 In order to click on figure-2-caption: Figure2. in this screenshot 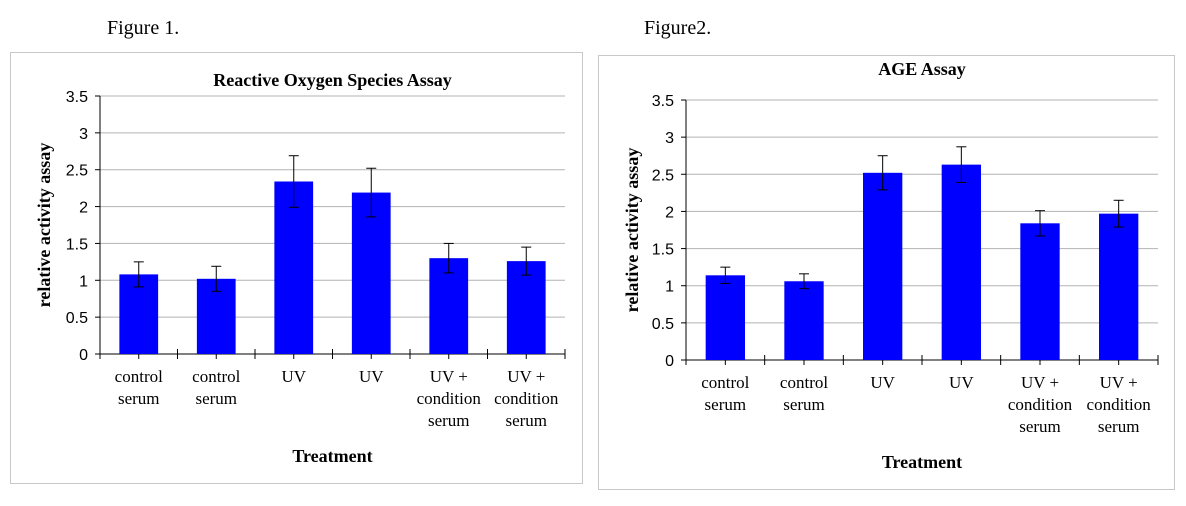, I will do `click(678, 28)`.